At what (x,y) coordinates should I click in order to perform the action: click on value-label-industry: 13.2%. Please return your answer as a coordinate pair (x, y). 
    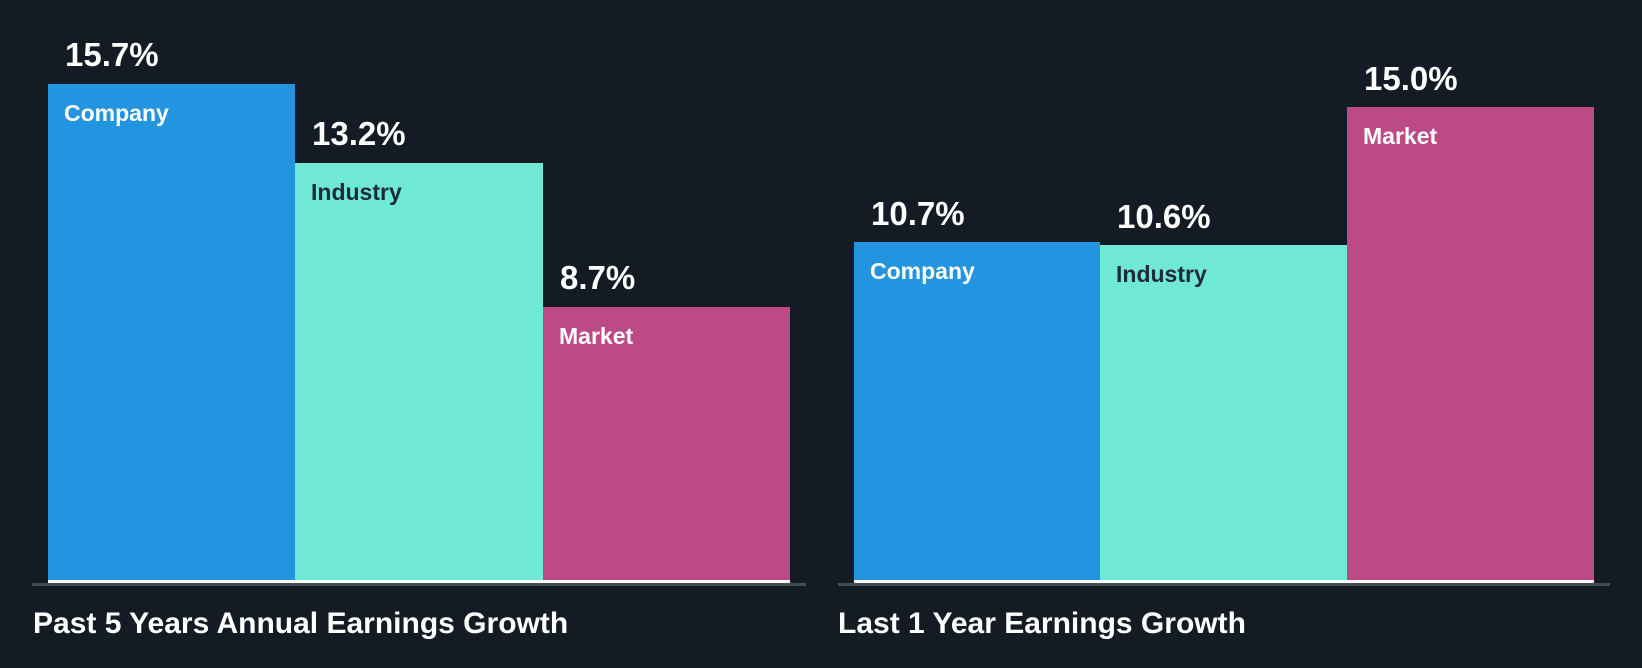
    Looking at the image, I should click on (359, 133).